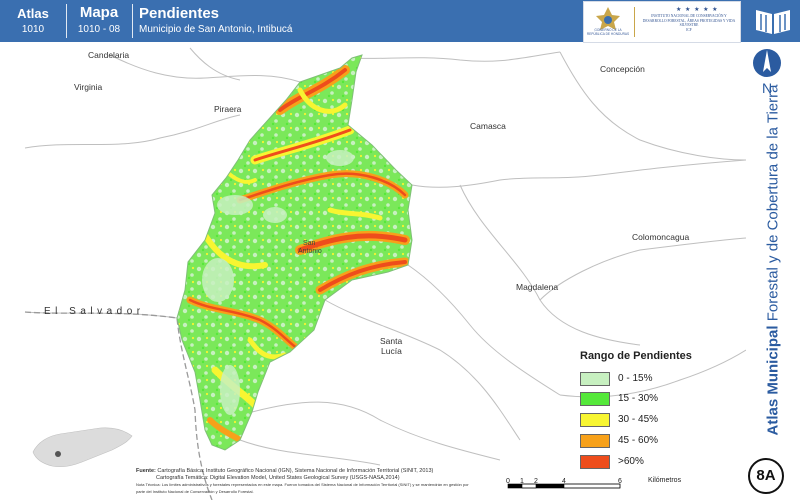  What do you see at coordinates (216, 29) in the screenshot?
I see `page-subtitle: Municipio de San Antonio, Intibucá` at bounding box center [216, 29].